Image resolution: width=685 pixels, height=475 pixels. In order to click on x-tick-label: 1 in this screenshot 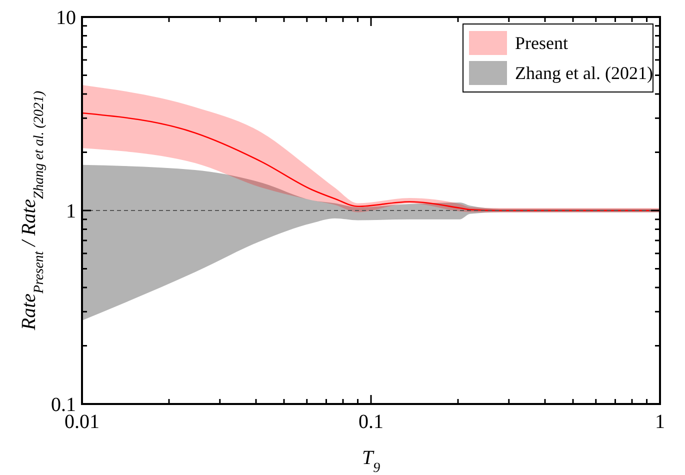, I will do `click(660, 422)`.